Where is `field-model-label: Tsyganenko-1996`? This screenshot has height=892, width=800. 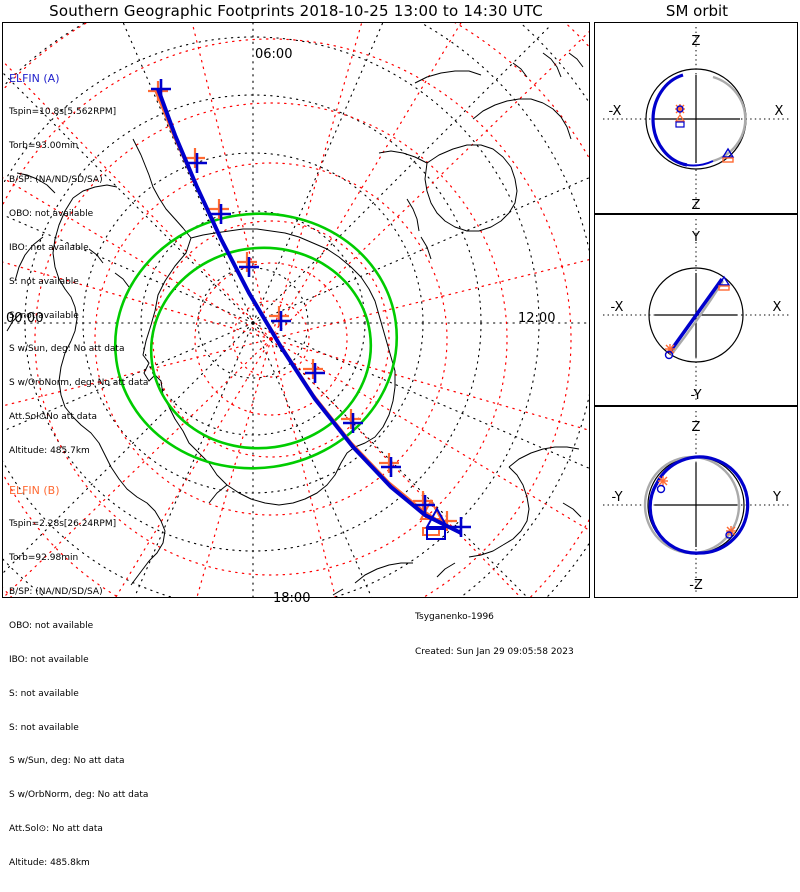 field-model-label: Tsyganenko-1996 is located at coordinates (454, 617).